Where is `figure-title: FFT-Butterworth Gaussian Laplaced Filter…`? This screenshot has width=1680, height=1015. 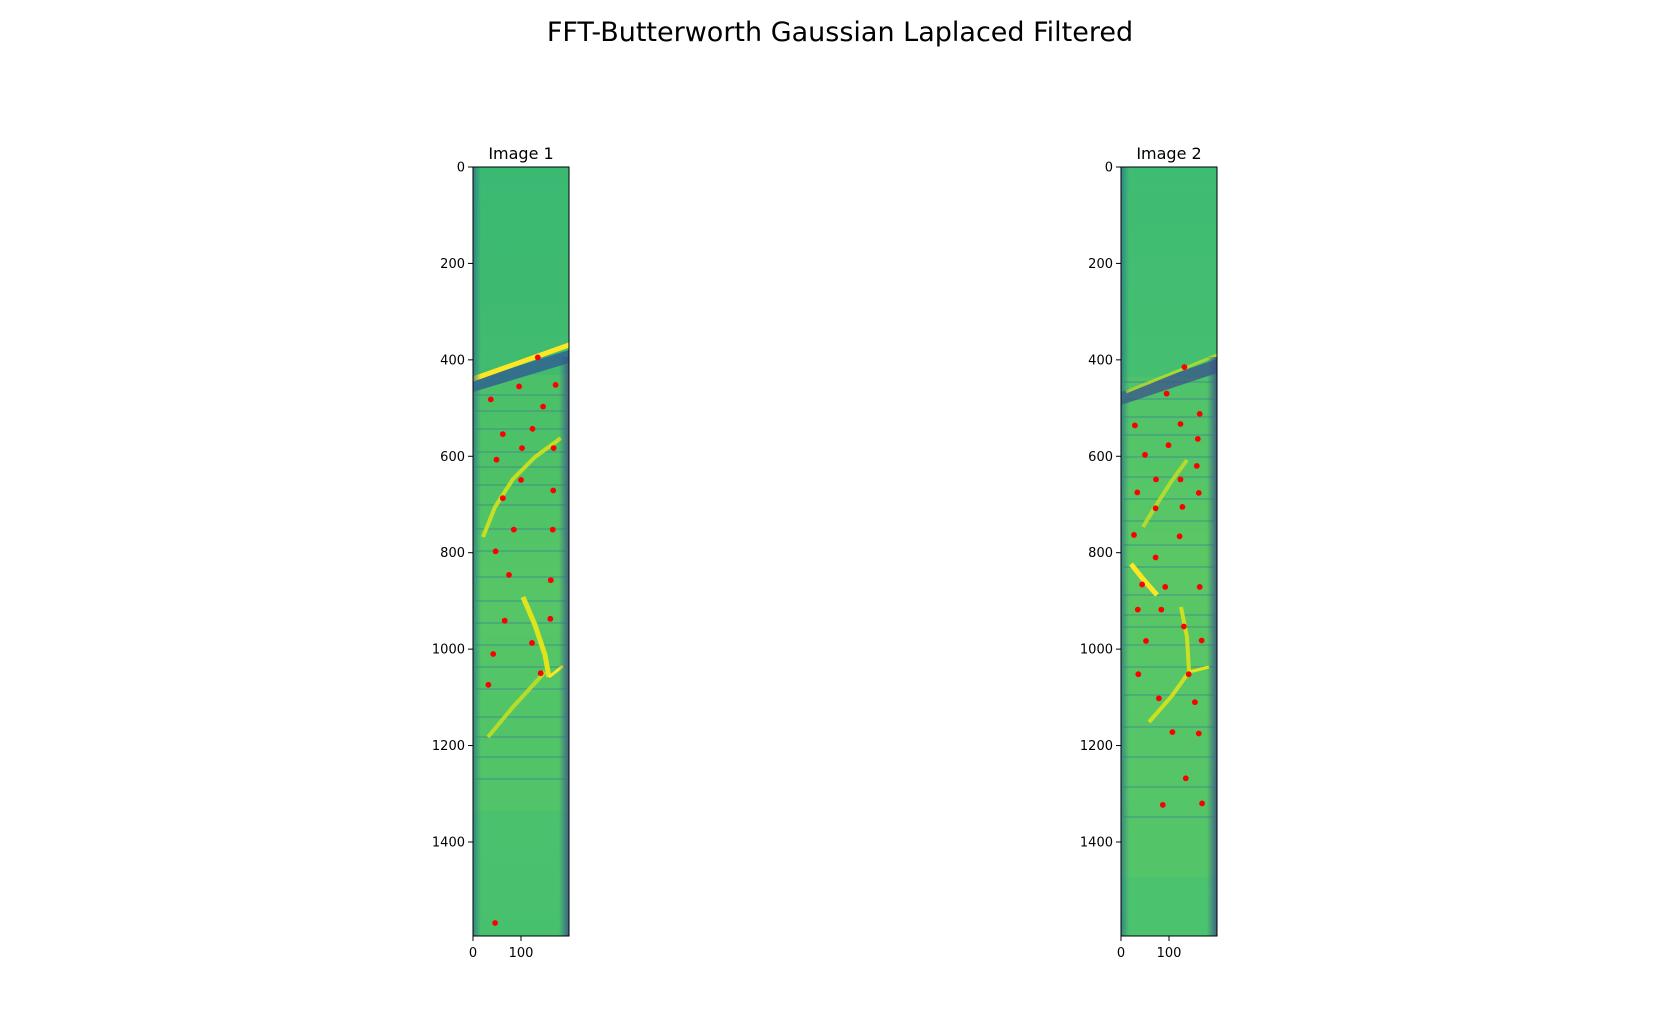
figure-title: FFT-Butterworth Gaussian Laplaced Filter… is located at coordinates (840, 32).